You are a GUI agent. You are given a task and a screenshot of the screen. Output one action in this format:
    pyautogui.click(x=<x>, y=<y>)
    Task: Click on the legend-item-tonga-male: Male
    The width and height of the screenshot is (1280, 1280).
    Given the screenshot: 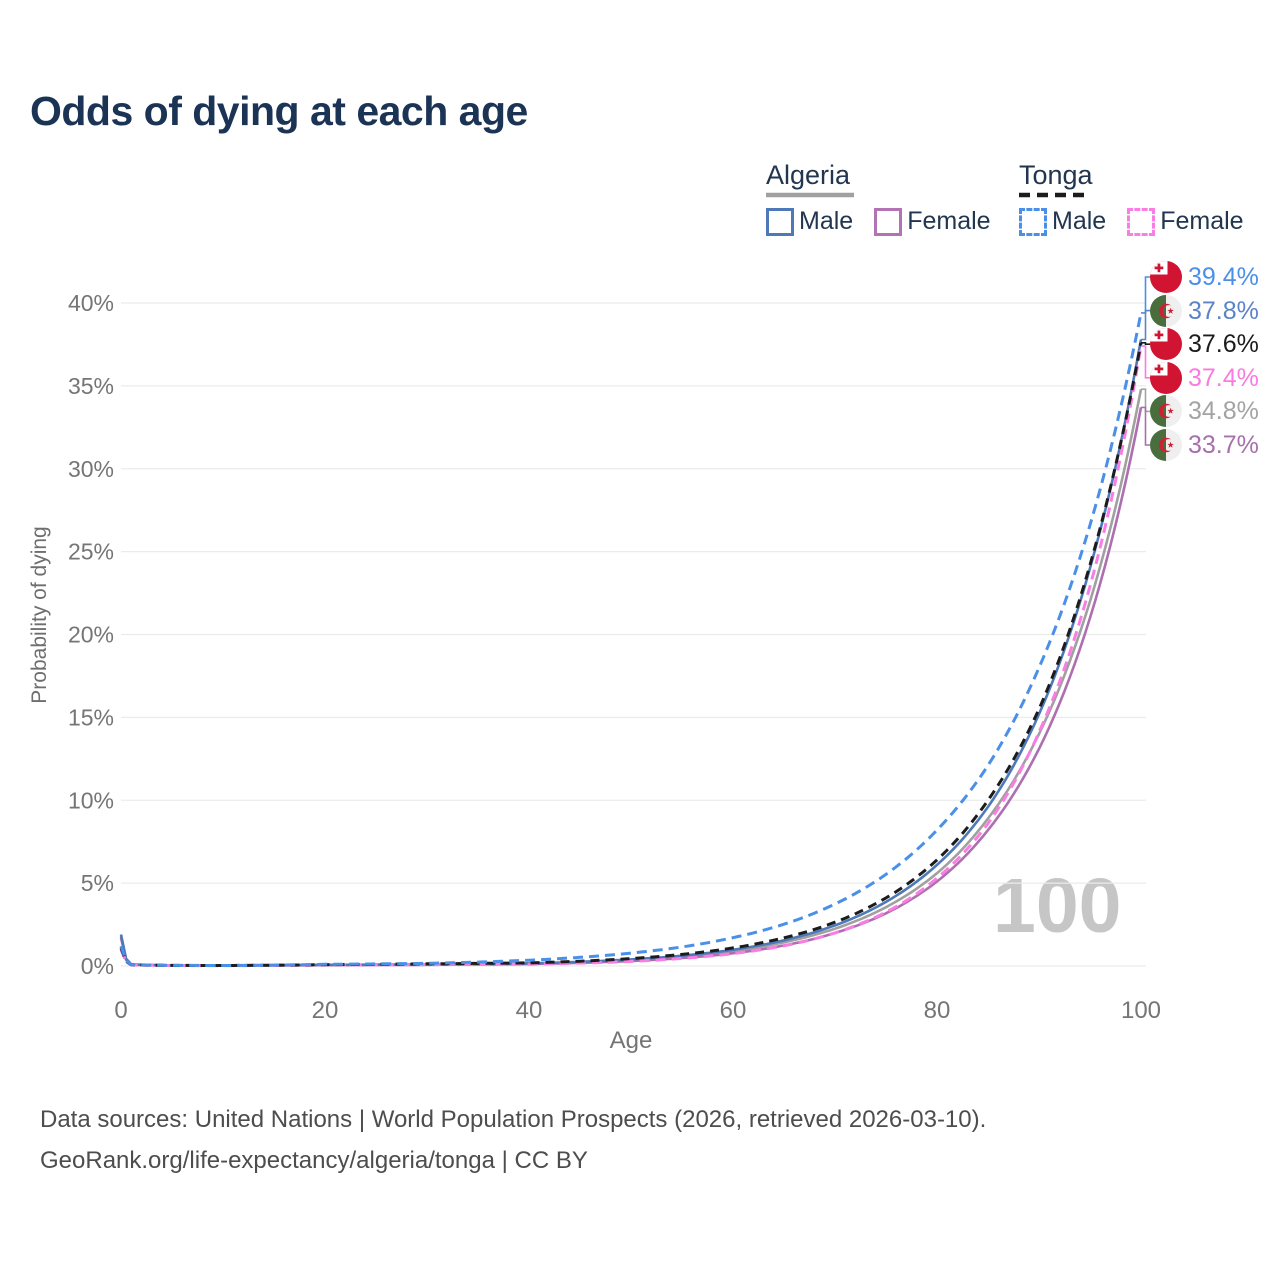 What is the action you would take?
    pyautogui.click(x=1062, y=221)
    